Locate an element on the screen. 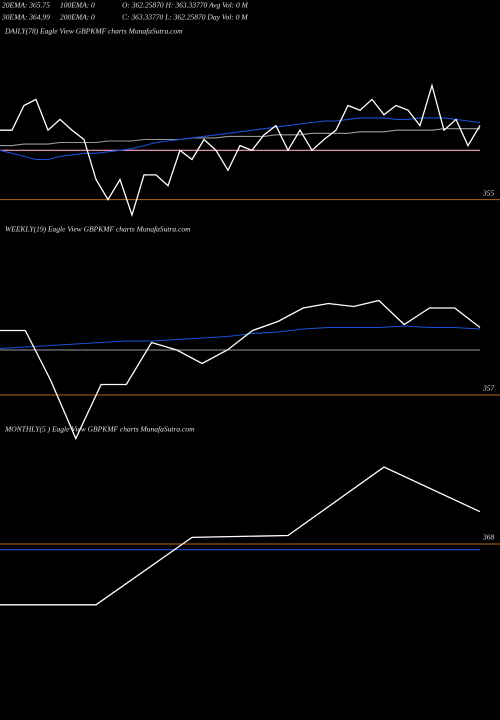 This screenshot has width=500, height=720. header-text: C: 363.33770 L: 362.25870 Day Vol: 0 M is located at coordinates (185, 17).